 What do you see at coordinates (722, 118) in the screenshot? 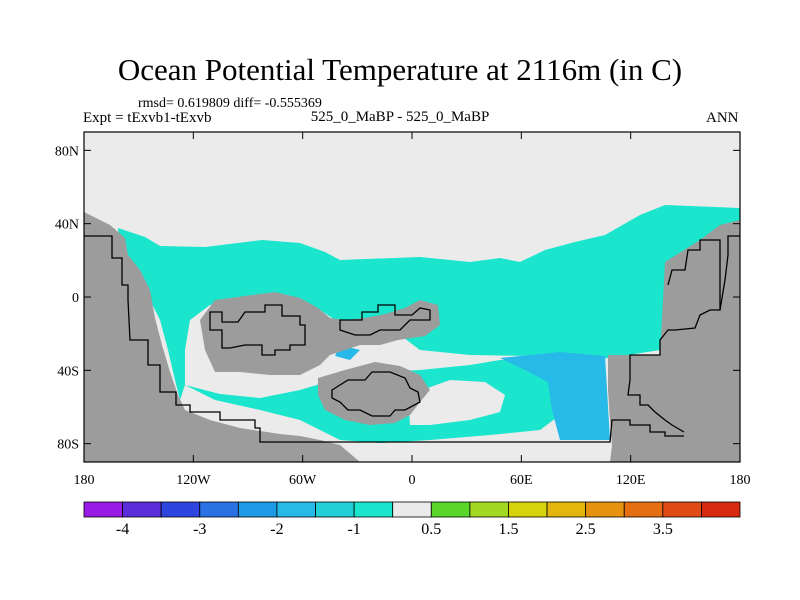
I see `season-label: ANN` at bounding box center [722, 118].